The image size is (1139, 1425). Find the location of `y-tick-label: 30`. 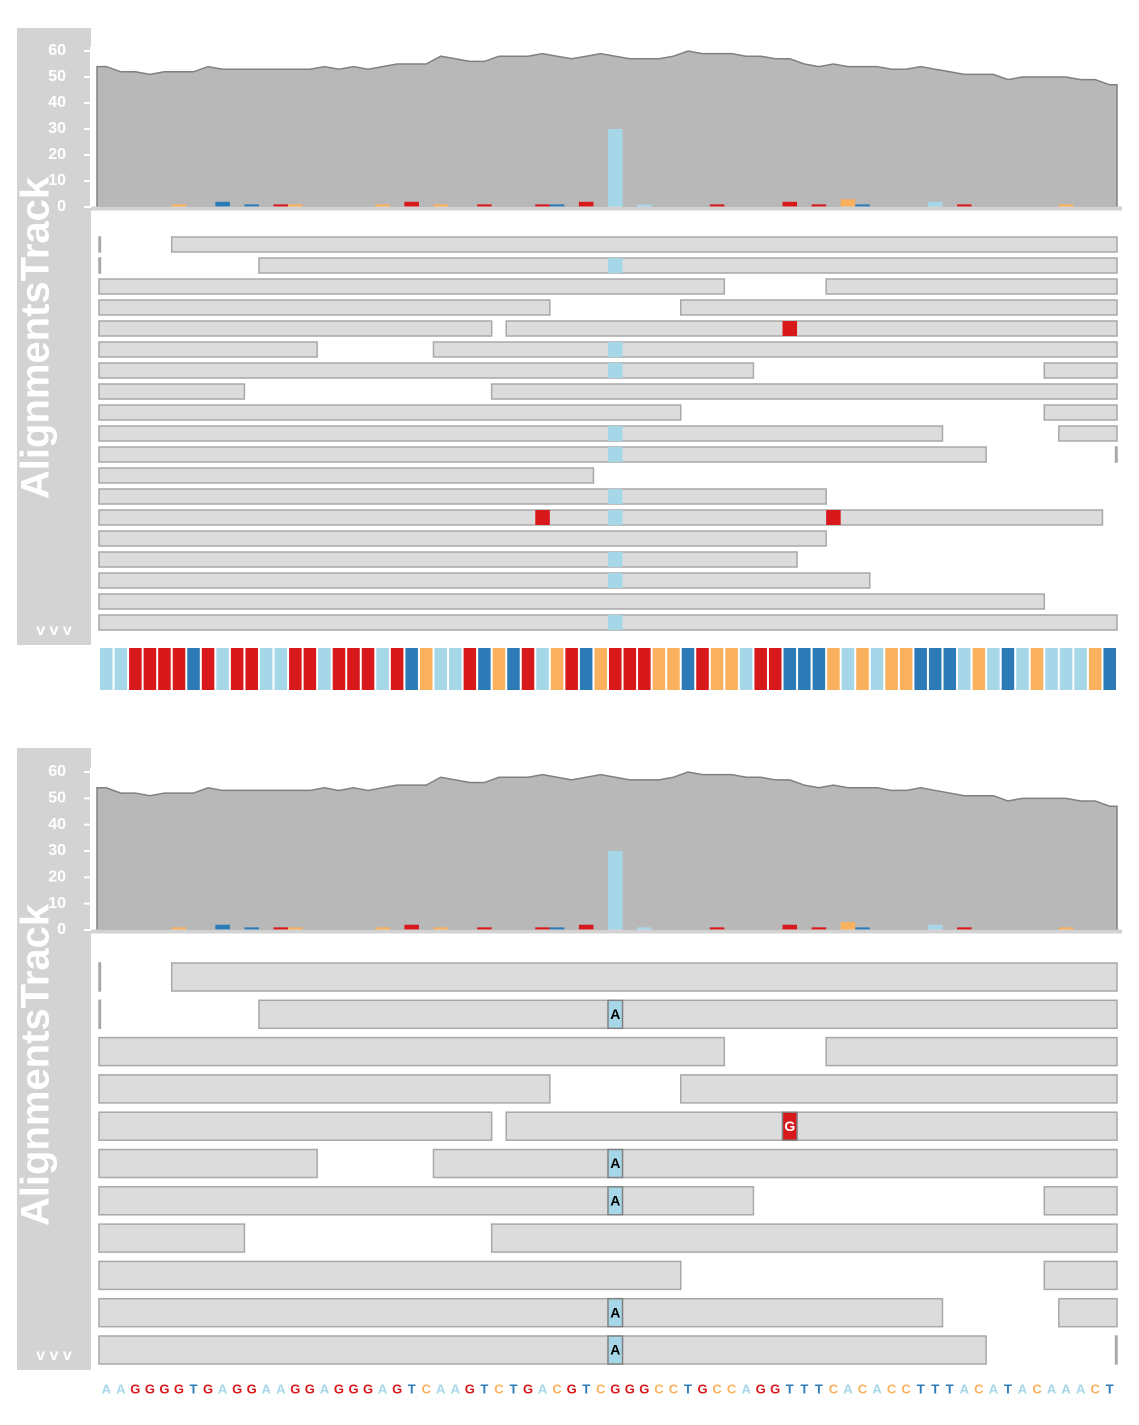

y-tick-label: 30 is located at coordinates (57, 128).